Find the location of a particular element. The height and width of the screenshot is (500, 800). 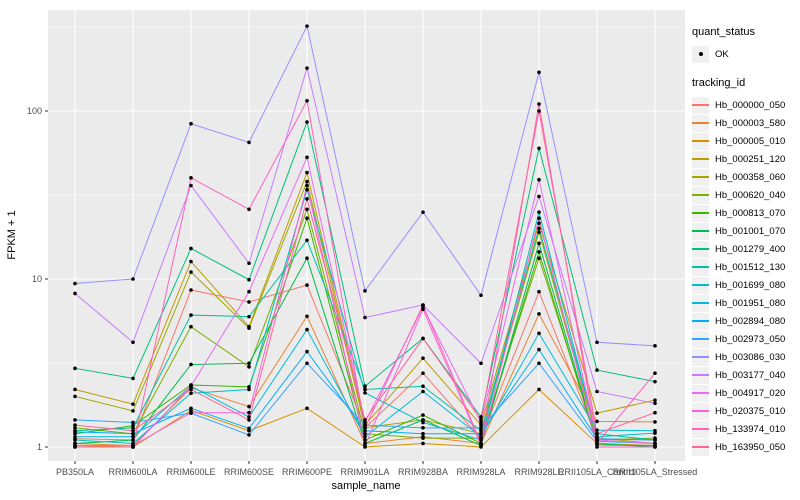

x-tick-label: PB350LA is located at coordinates (75, 472).